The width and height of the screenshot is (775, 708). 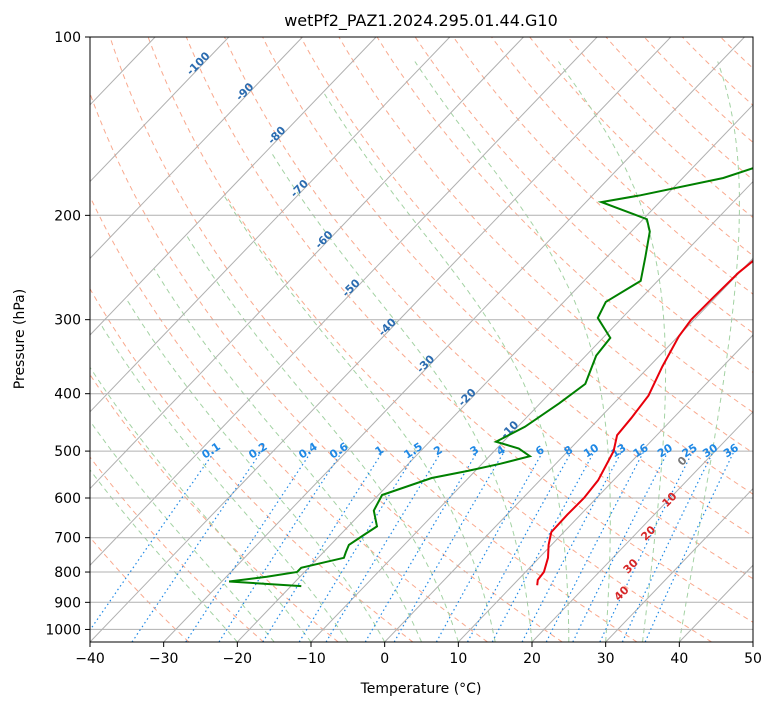 What do you see at coordinates (67, 499) in the screenshot?
I see `y-tick-label: 600` at bounding box center [67, 499].